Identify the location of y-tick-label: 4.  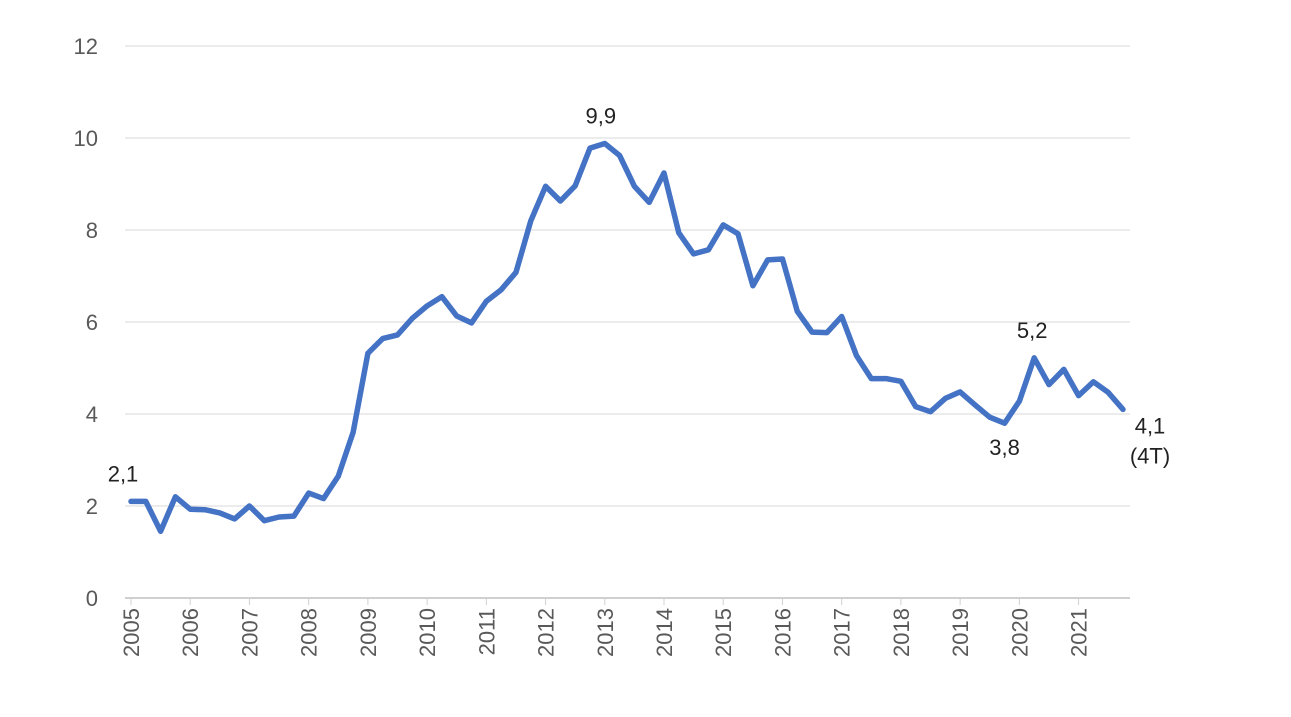
(92, 414).